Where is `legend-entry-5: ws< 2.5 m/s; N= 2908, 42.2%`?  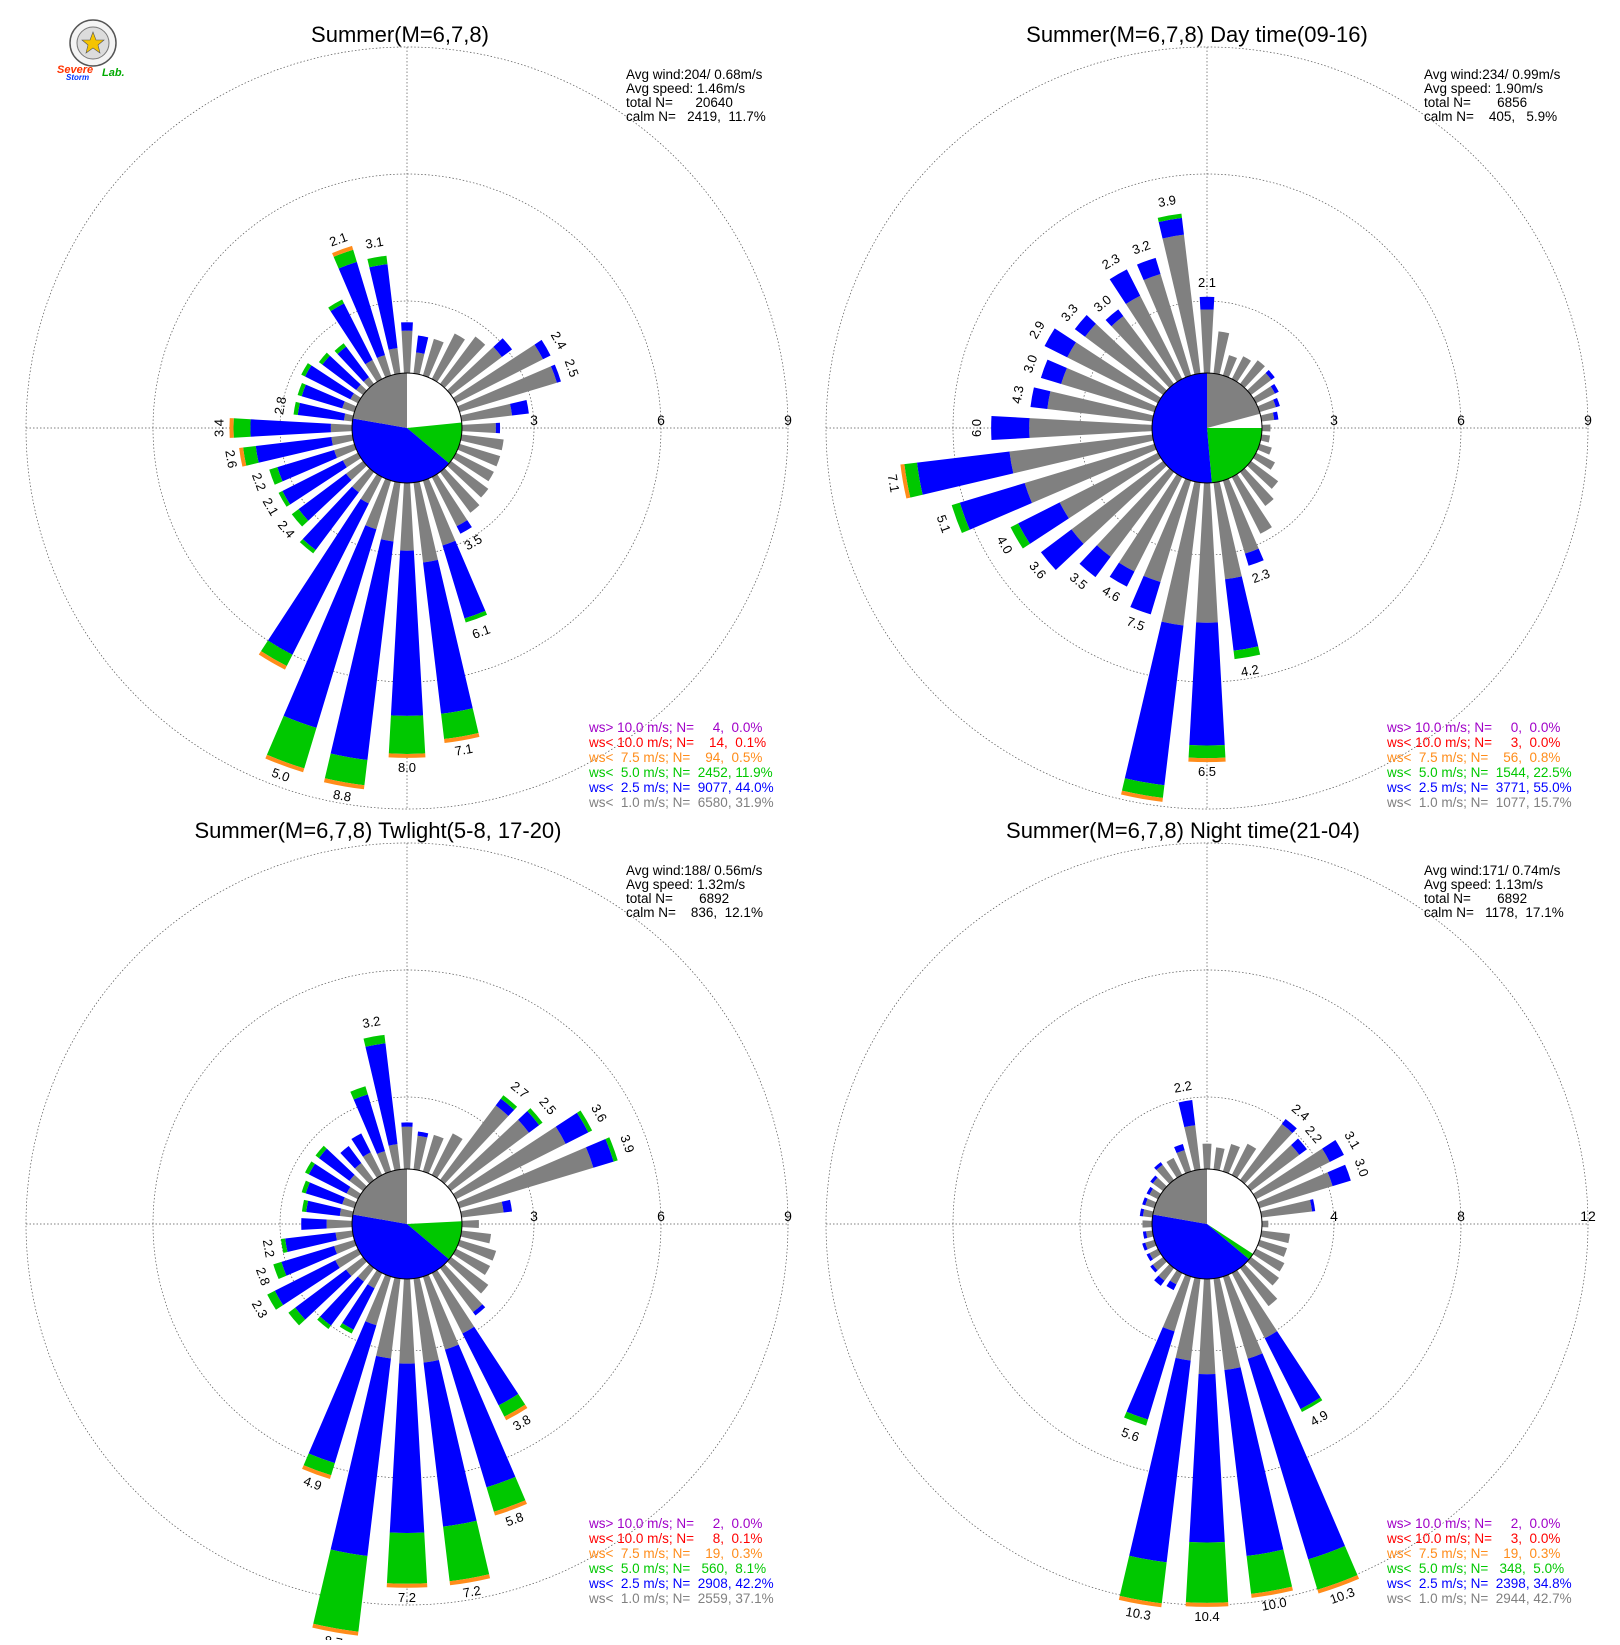
legend-entry-5: ws< 2.5 m/s; N= 2908, 42.2% is located at coordinates (681, 1583).